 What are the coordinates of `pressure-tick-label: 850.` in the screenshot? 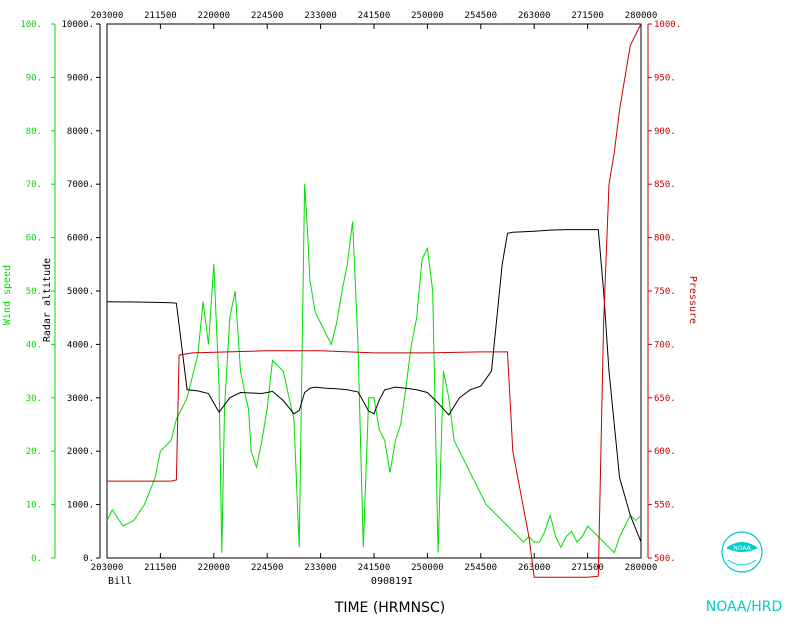 It's located at (665, 185).